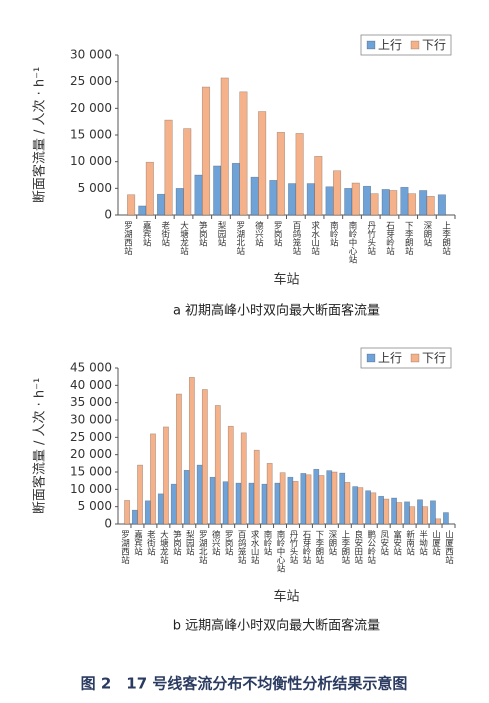 The height and width of the screenshot is (703, 489). What do you see at coordinates (423, 542) in the screenshot?
I see `x-tick-label: 半坳站` at bounding box center [423, 542].